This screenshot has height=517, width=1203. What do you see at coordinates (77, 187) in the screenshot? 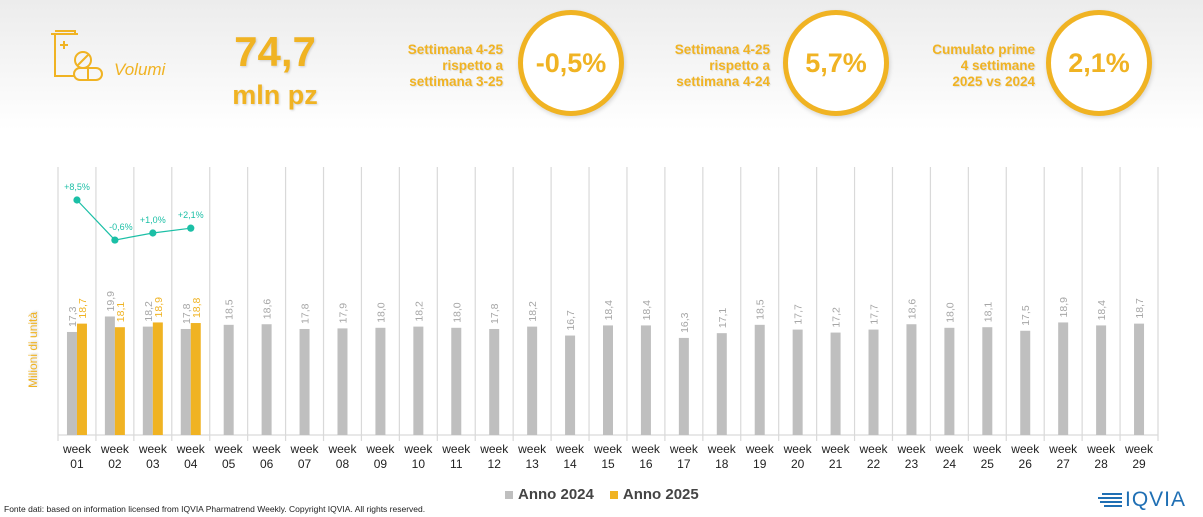
I see `growth-label: +8,5%` at bounding box center [77, 187].